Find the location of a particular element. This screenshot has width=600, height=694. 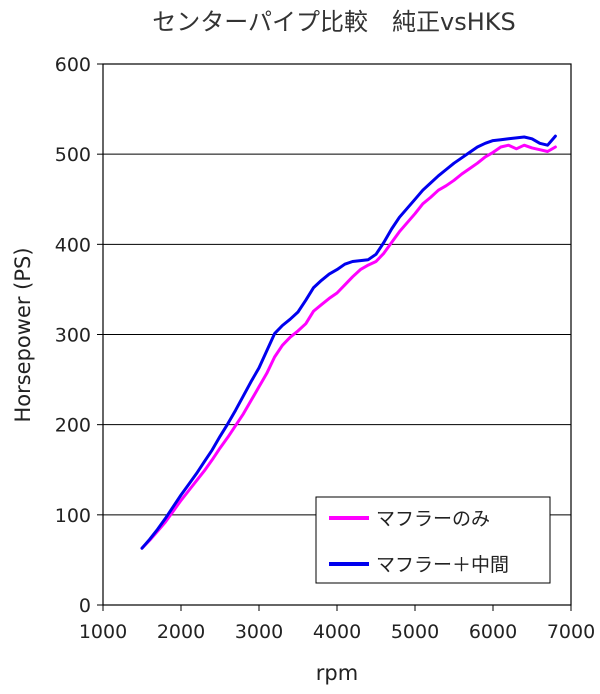

x-tick-label-1: 2000 is located at coordinates (181, 632).